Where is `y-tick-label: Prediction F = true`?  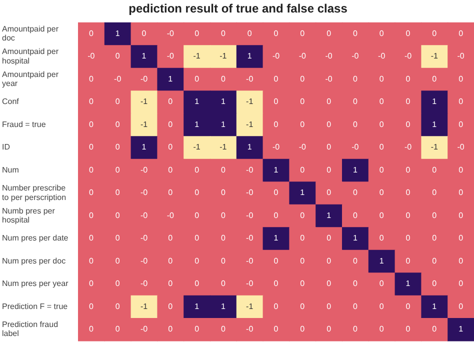 y-tick-label: Prediction F = true is located at coordinates (35, 306).